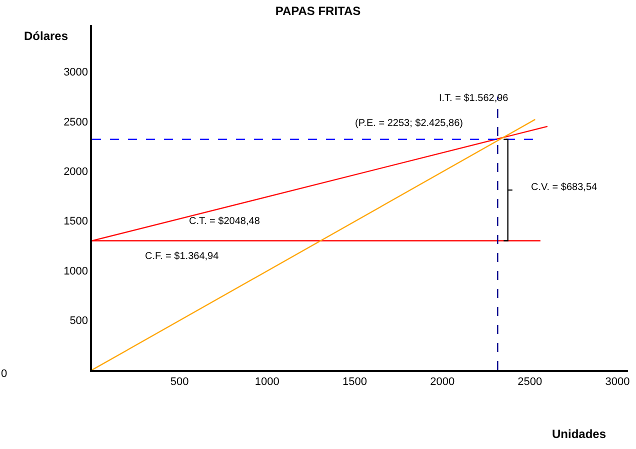 This screenshot has height=449, width=636. What do you see at coordinates (474, 98) in the screenshot?
I see `annotation: I.T. = $1.562,96` at bounding box center [474, 98].